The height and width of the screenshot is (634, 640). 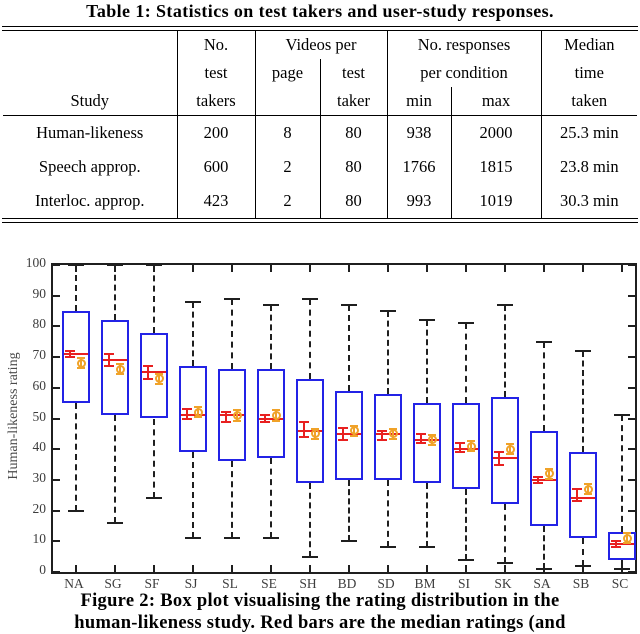 What do you see at coordinates (35, 262) in the screenshot?
I see `y-tick-label: 100` at bounding box center [35, 262].